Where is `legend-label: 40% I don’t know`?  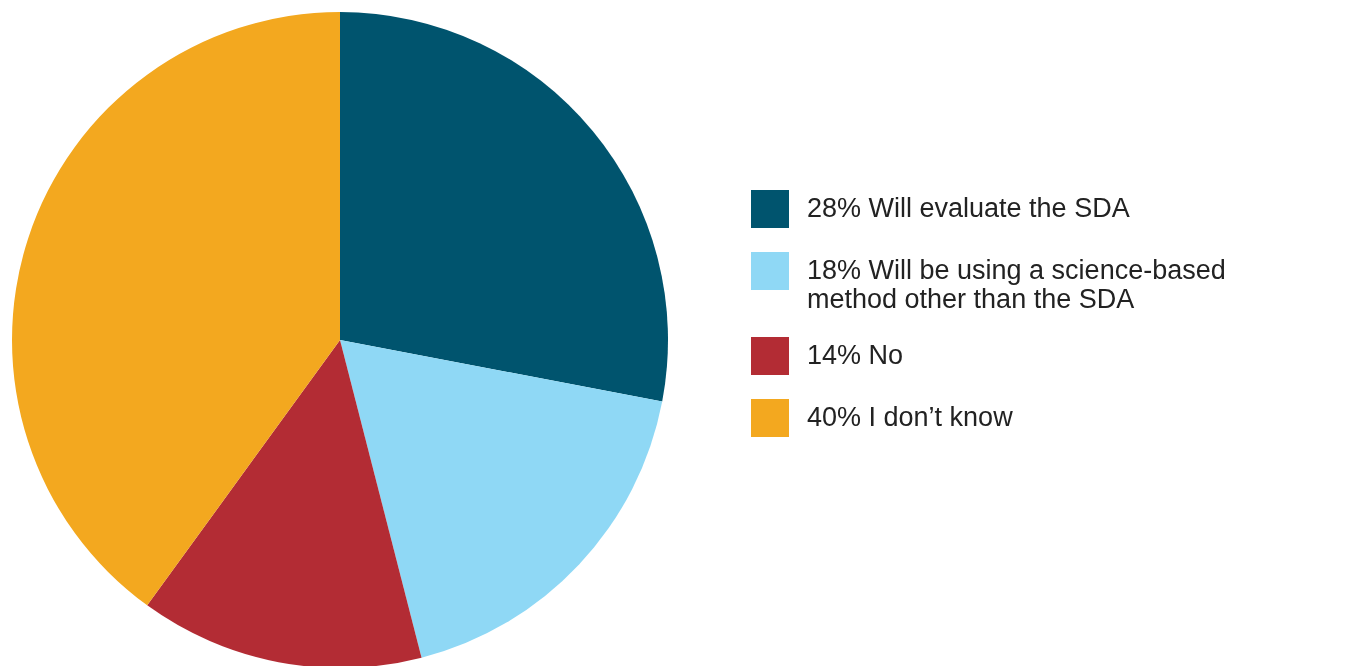 legend-label: 40% I don’t know is located at coordinates (910, 417).